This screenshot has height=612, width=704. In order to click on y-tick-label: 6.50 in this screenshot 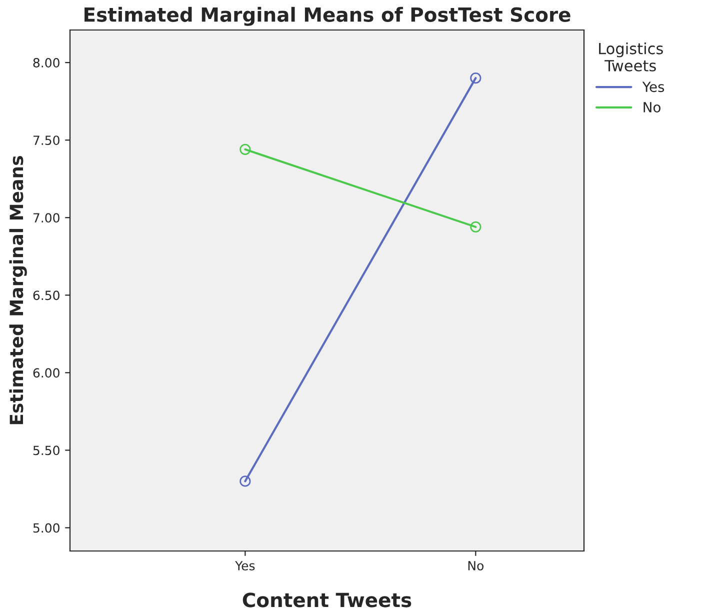, I will do `click(46, 295)`.